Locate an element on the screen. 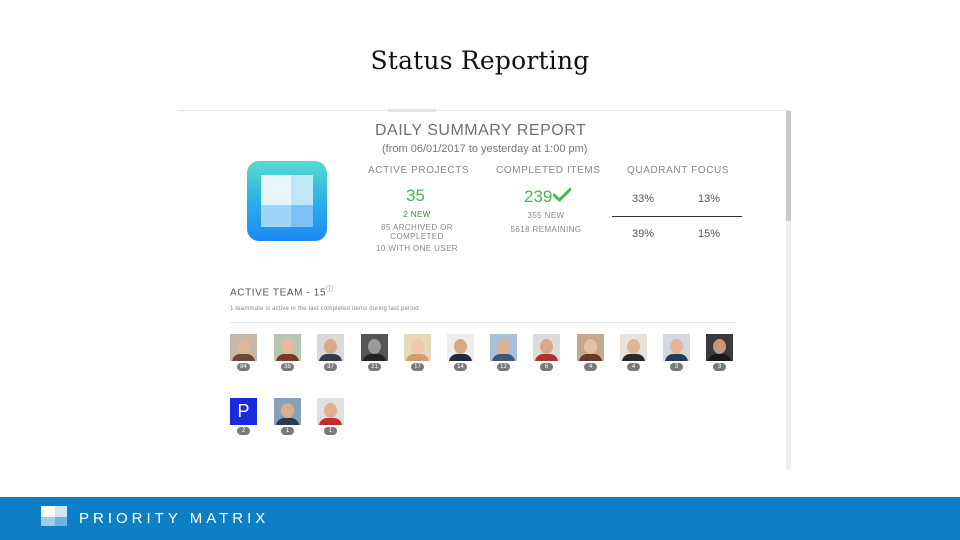 This screenshot has height=540, width=960. completed-items-remaining: 5618 REMAINING is located at coordinates (546, 229).